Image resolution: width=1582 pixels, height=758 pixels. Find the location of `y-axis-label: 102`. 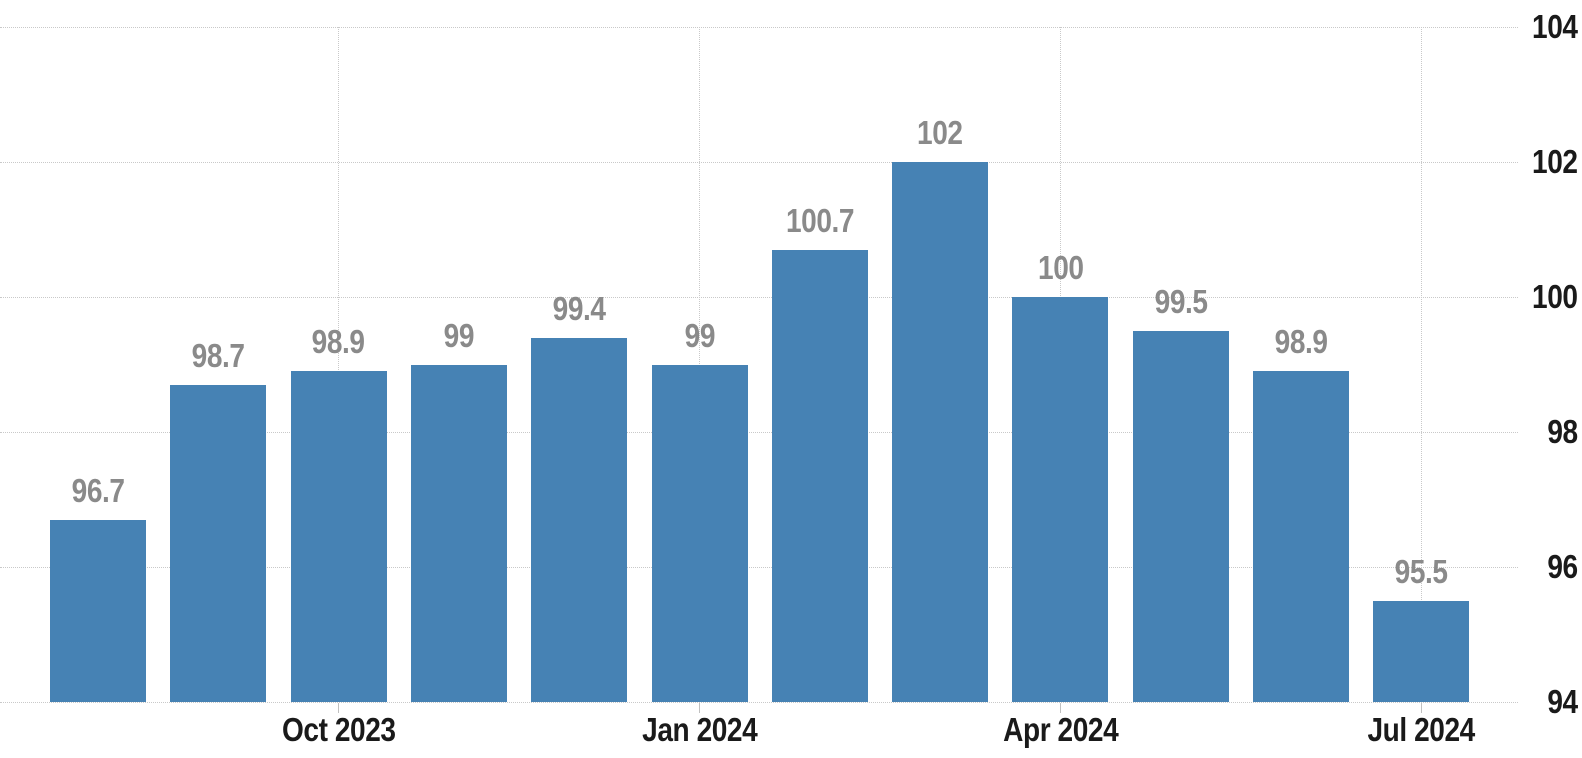

y-axis-label: 102 is located at coordinates (1533, 162).